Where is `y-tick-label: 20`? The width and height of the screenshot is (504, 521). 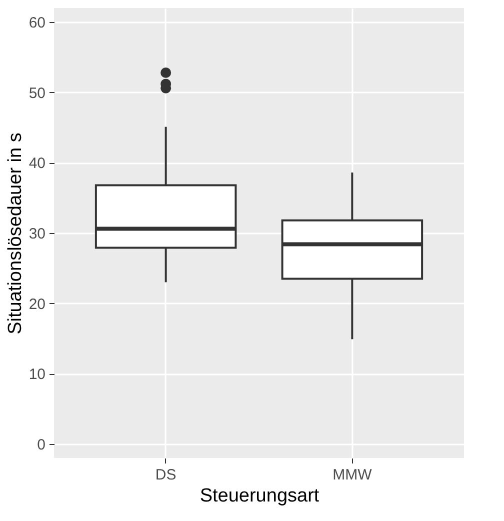
y-tick-label: 20 is located at coordinates (37, 304).